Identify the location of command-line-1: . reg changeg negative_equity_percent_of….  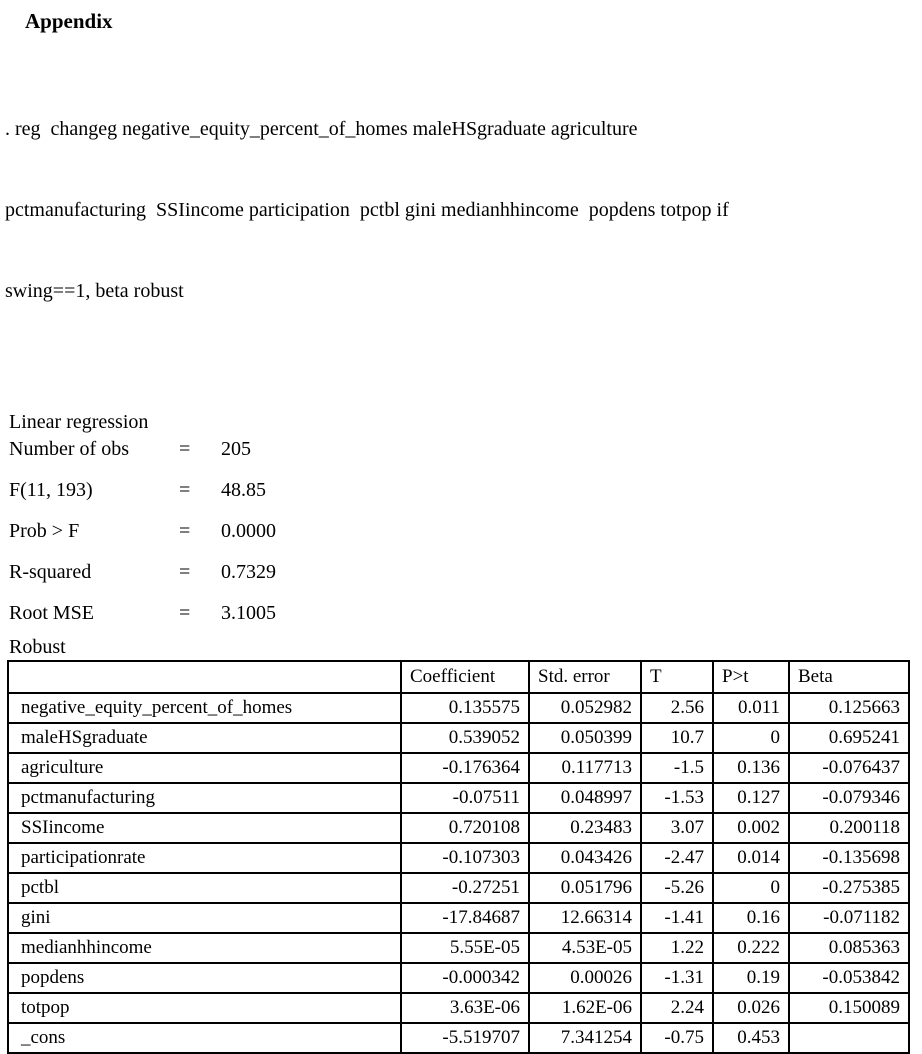
(321, 129).